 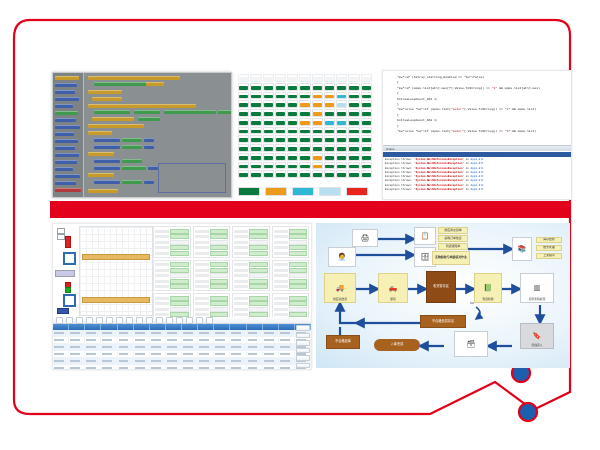 I want to click on flow-node-quality-check: 📗 到货检验, so click(x=488, y=288).